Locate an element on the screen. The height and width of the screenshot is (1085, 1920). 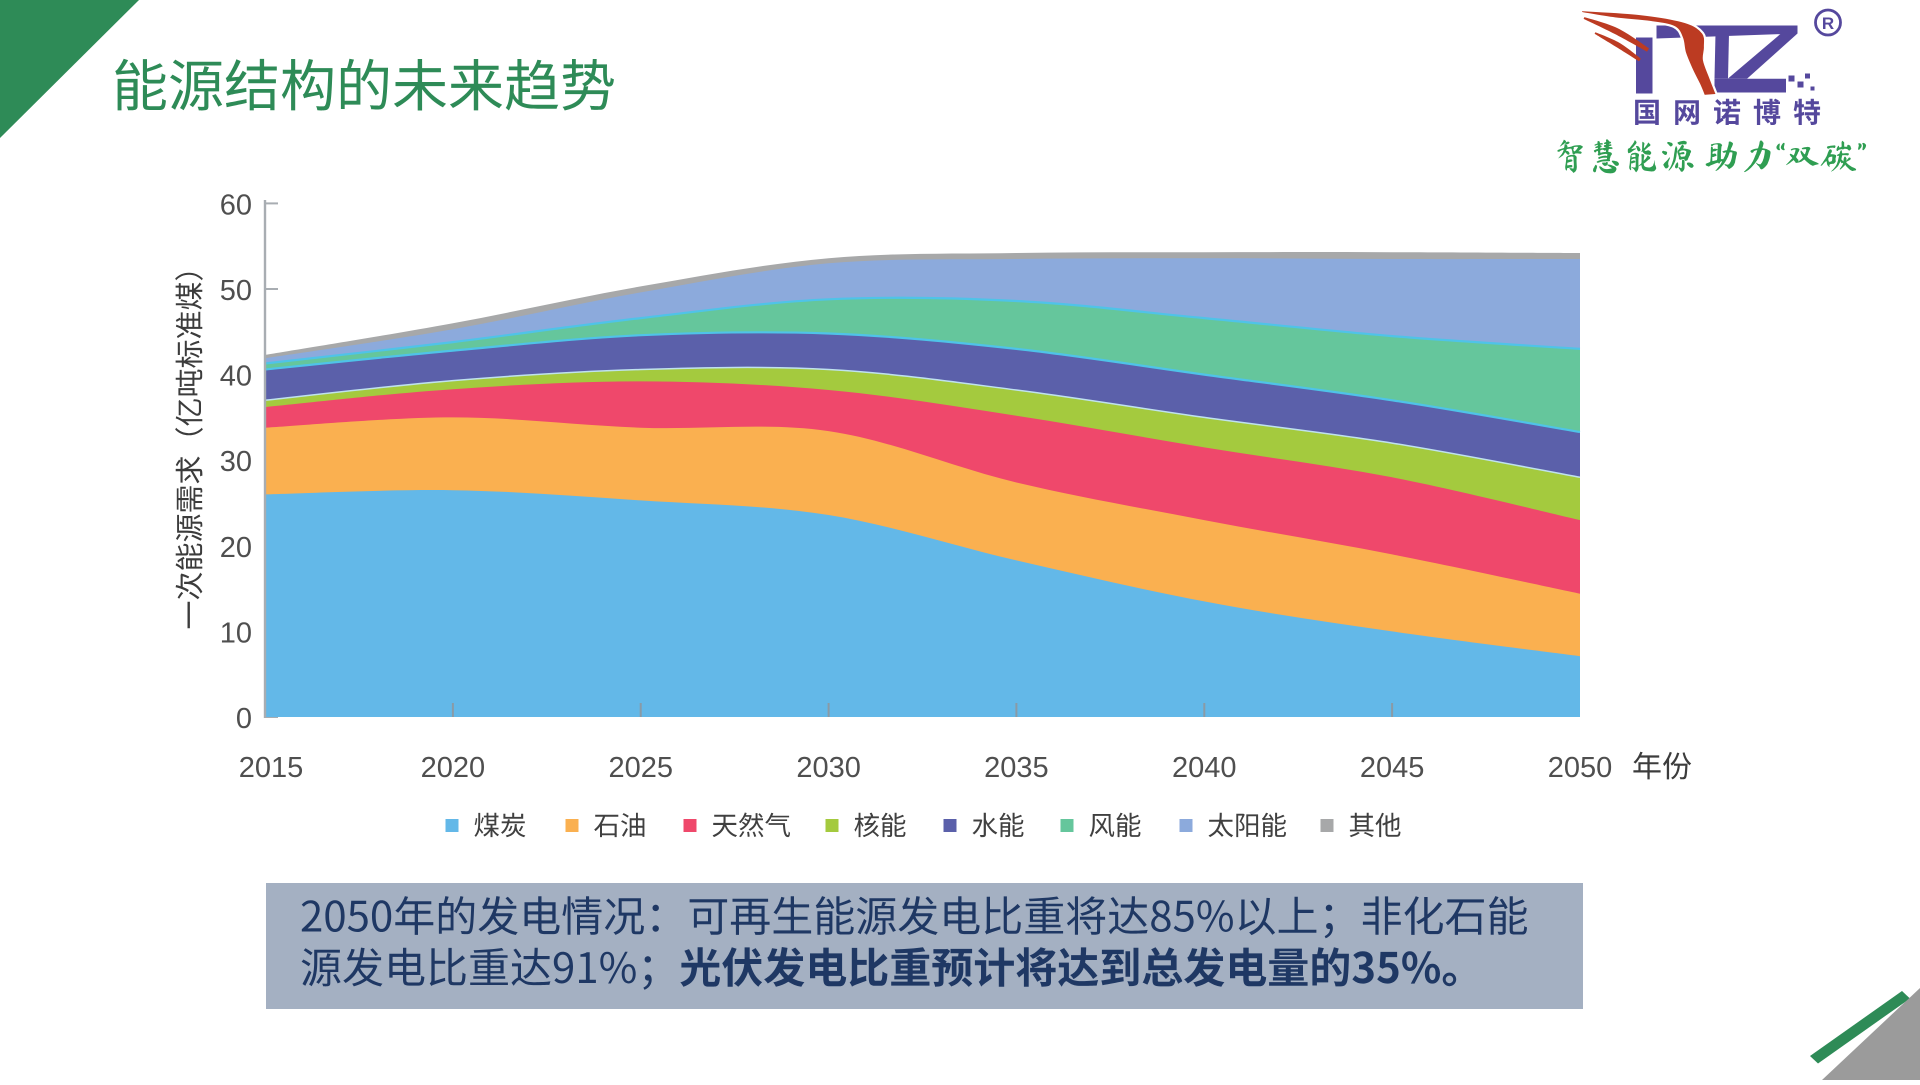
svg-text: 2050 is located at coordinates (1580, 768).